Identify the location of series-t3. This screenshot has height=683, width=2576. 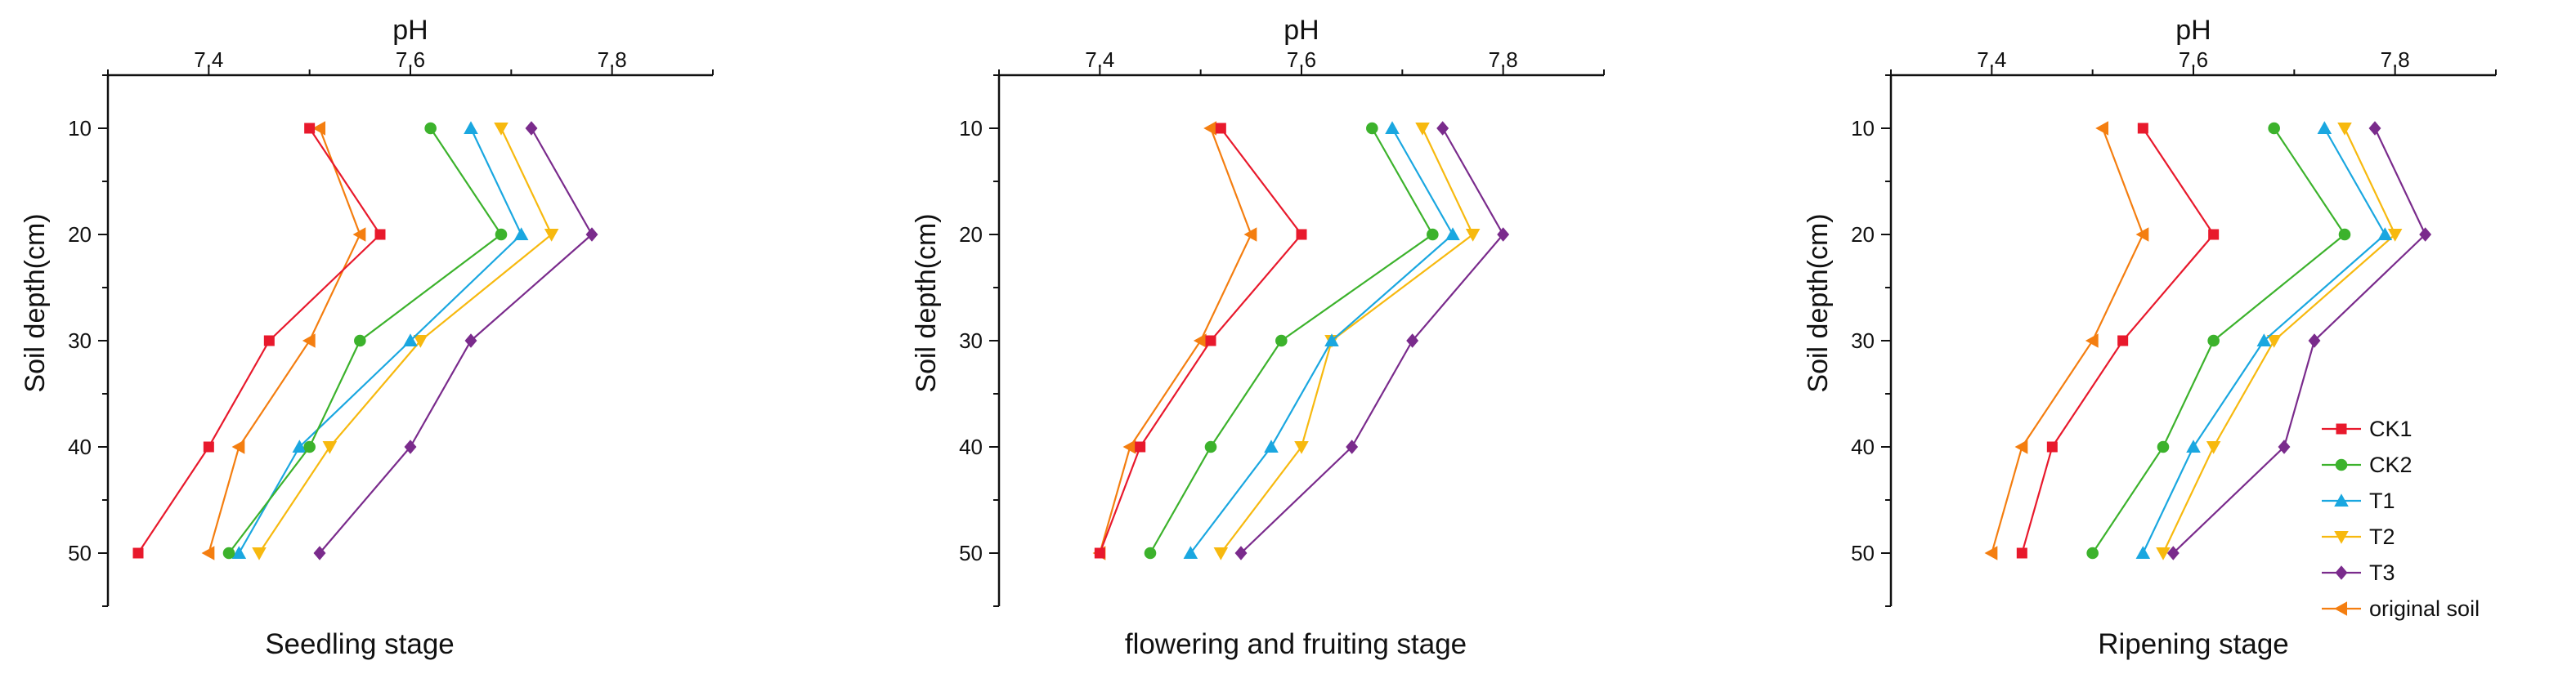
(456, 340).